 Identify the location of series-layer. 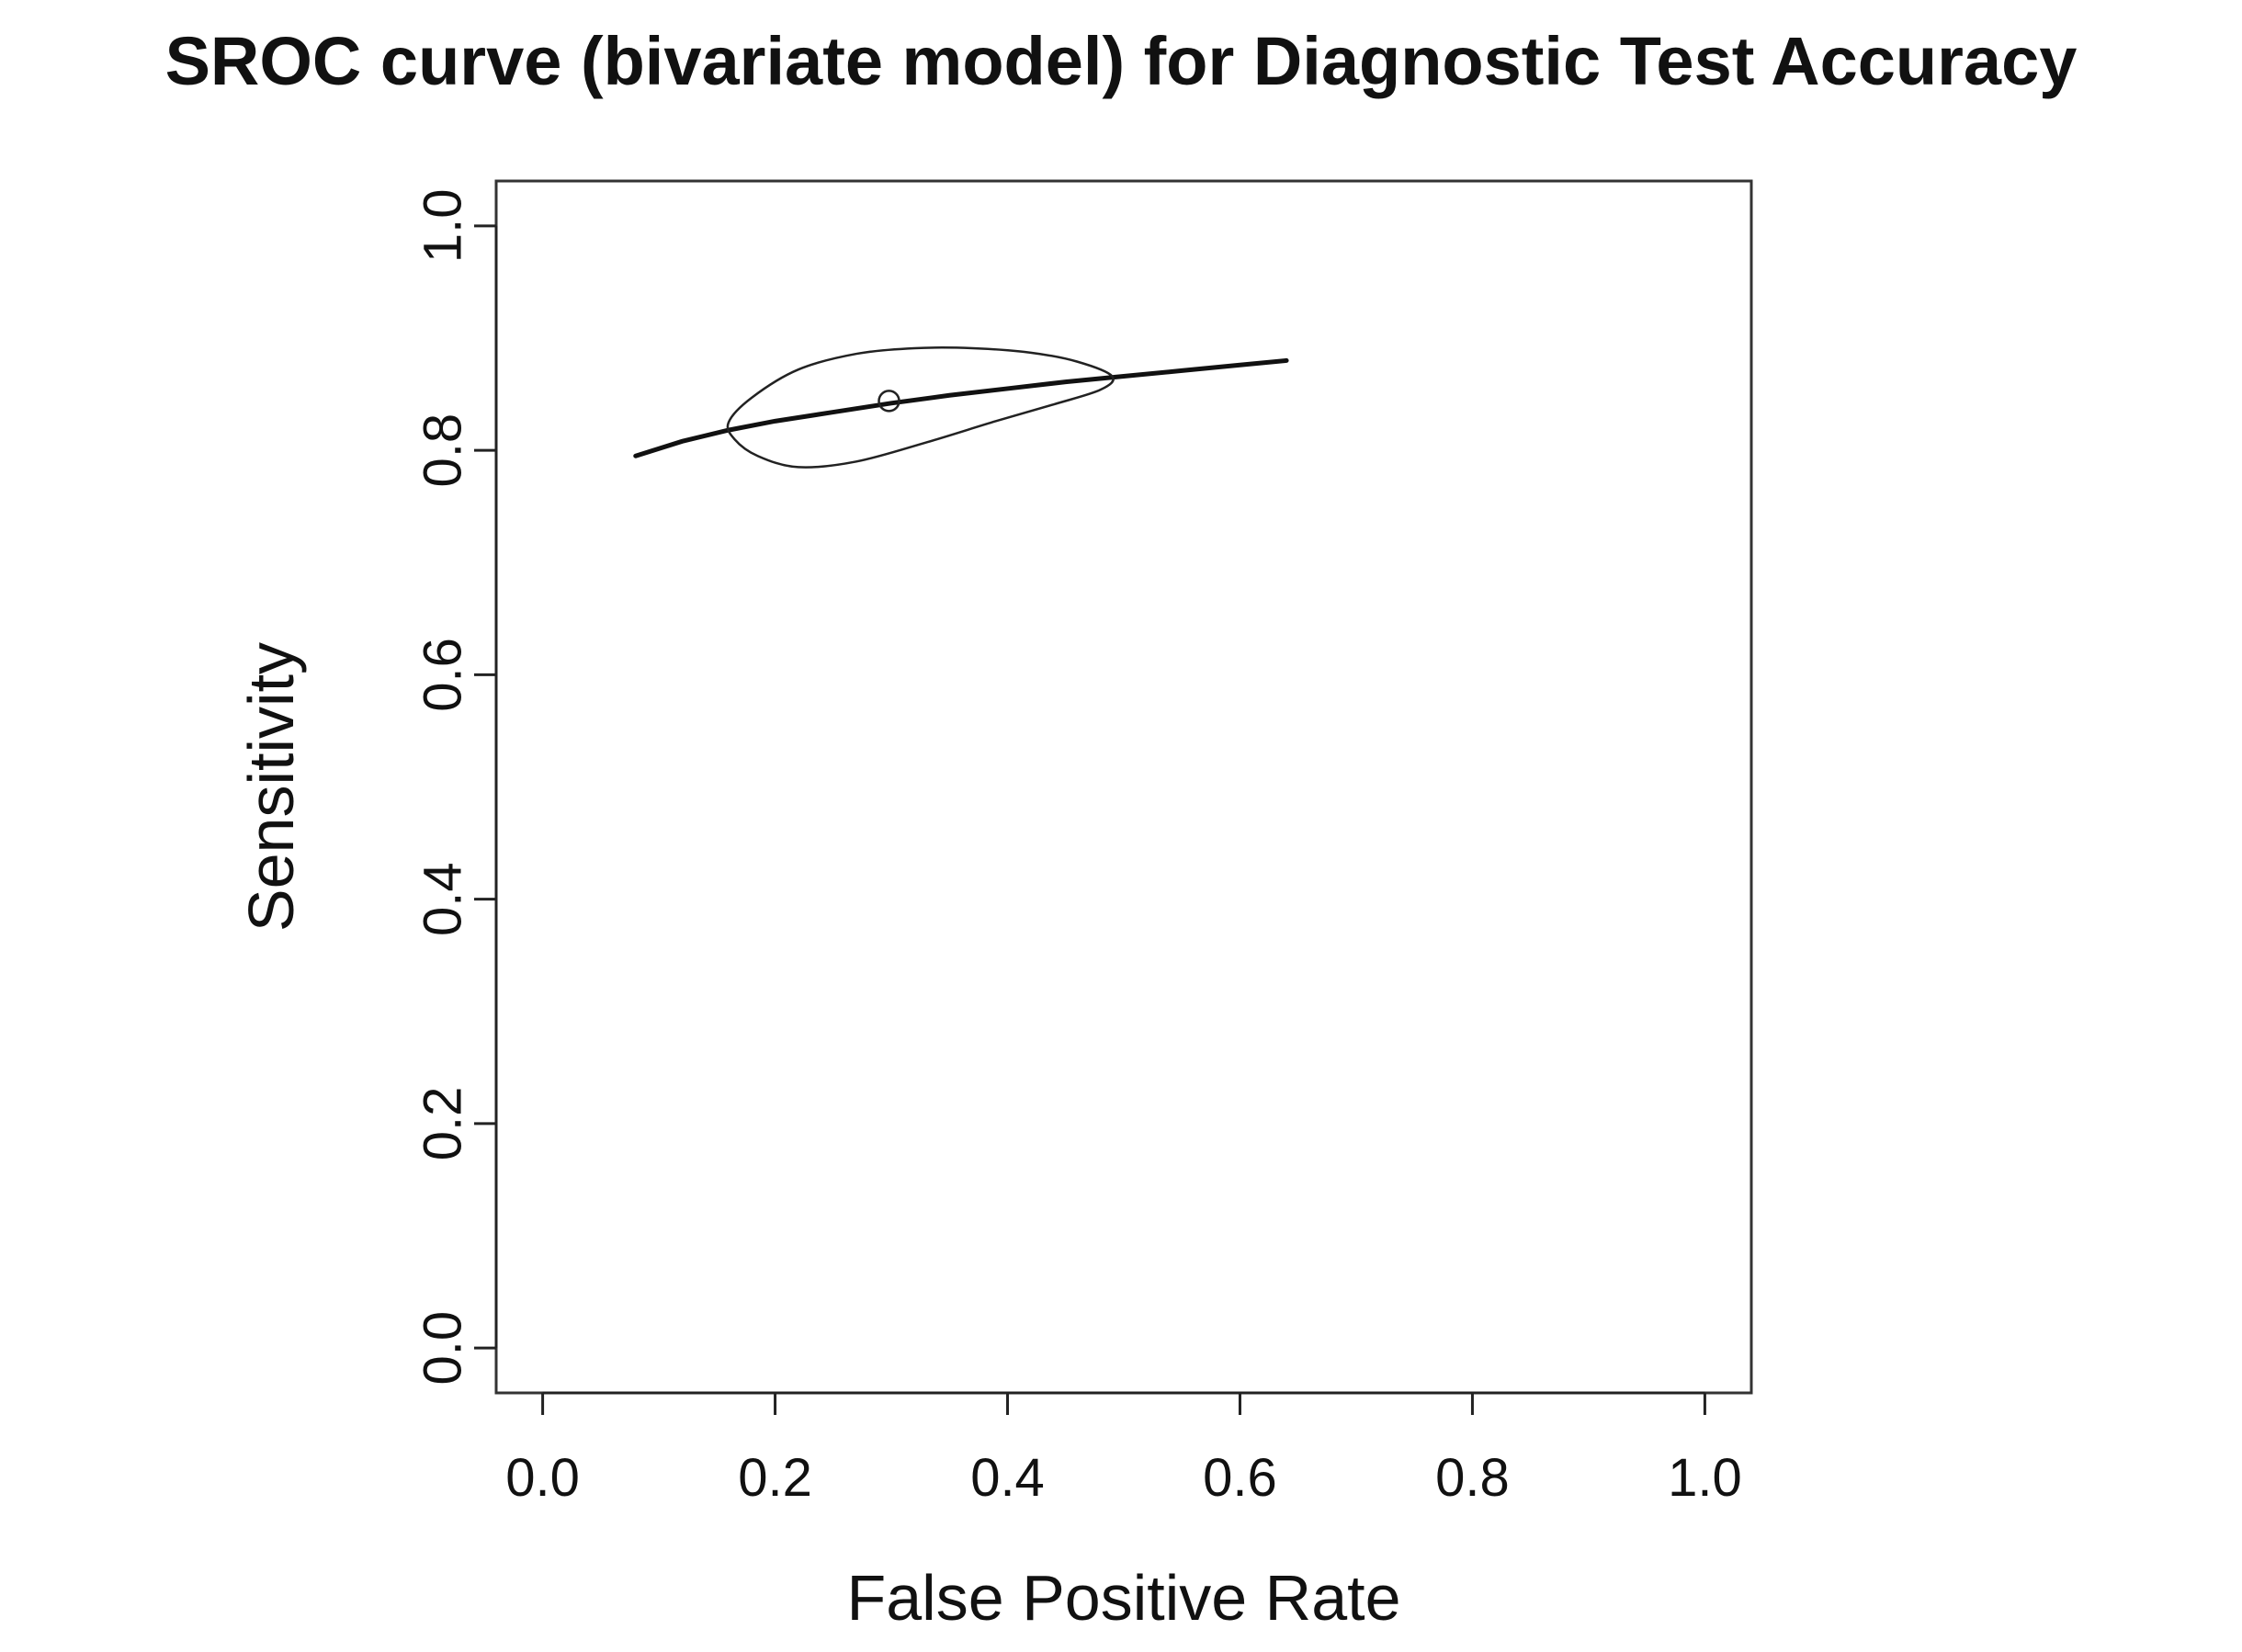
(961, 407).